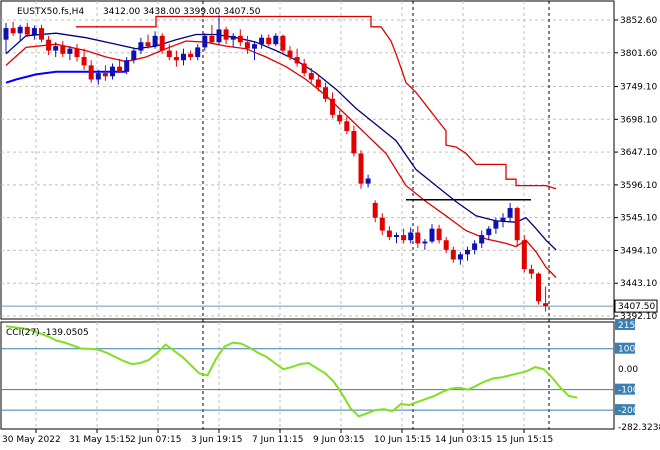 This screenshot has height=450, width=660. Describe the element at coordinates (638, 88) in the screenshot. I see `price-tick-label: 3749.10` at that location.